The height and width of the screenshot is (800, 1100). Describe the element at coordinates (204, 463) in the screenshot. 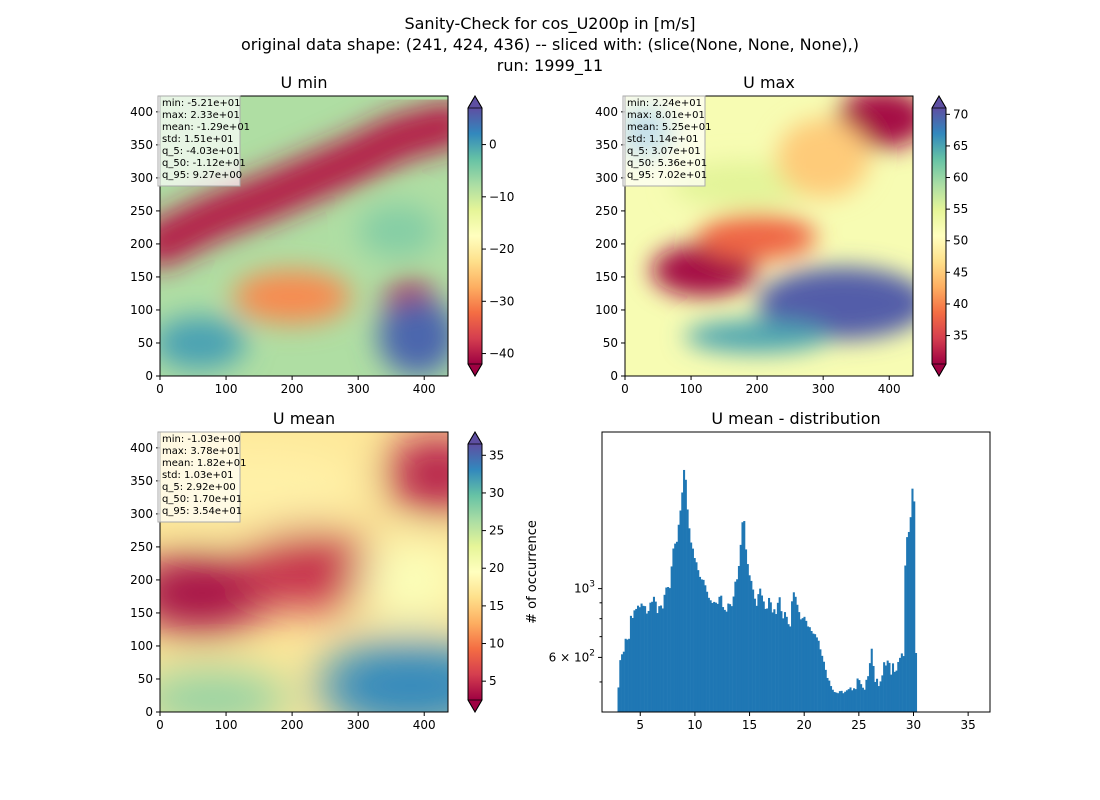

I see `stats-line: mean: 1.82e+01` at that location.